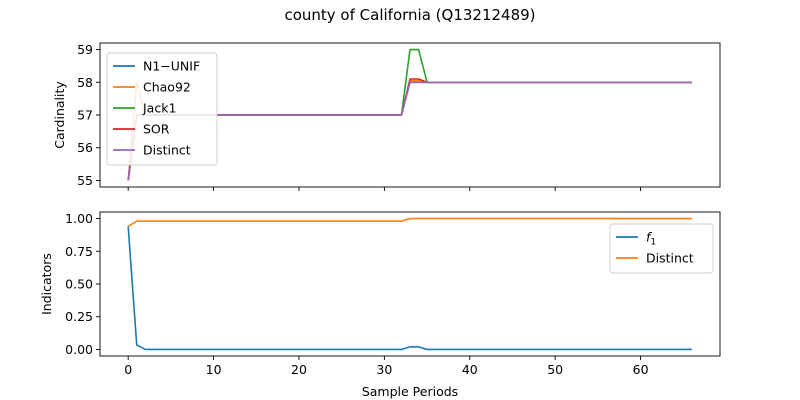 The height and width of the screenshot is (400, 800). What do you see at coordinates (46, 284) in the screenshot?
I see `y-axis-label: Indicators` at bounding box center [46, 284].